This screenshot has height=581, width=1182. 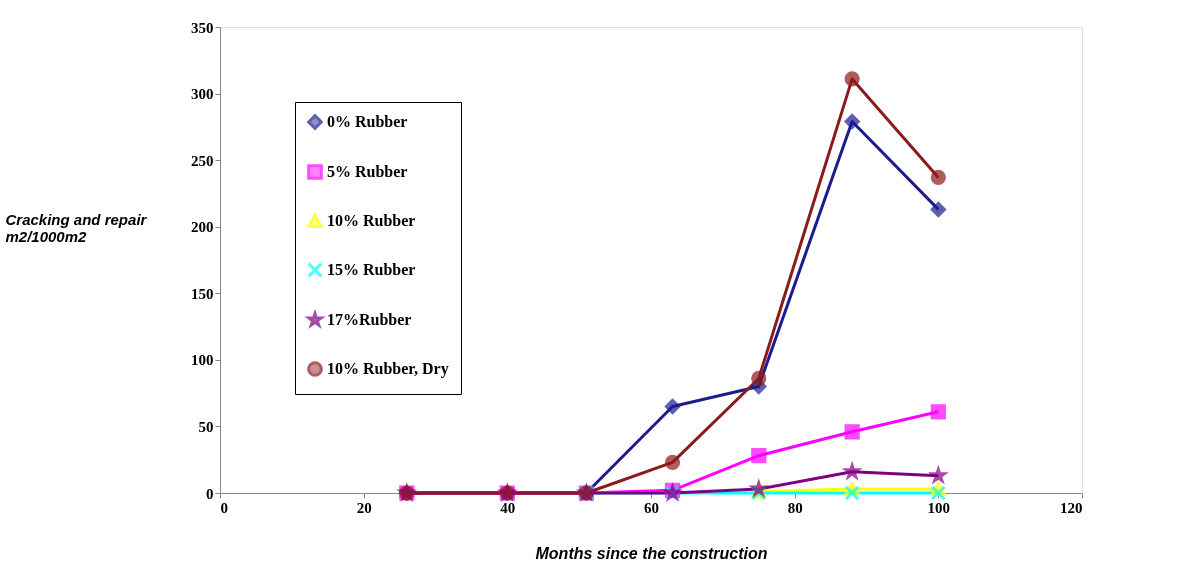 What do you see at coordinates (202, 94) in the screenshot?
I see `y-tick-label: 300` at bounding box center [202, 94].